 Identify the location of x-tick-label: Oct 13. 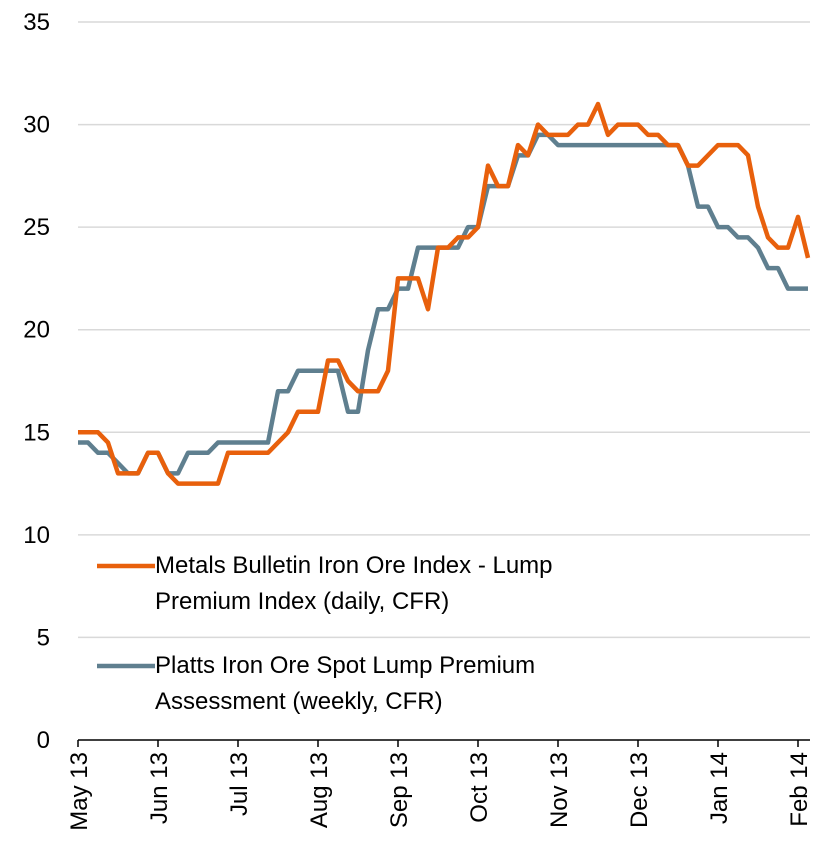
(479, 787).